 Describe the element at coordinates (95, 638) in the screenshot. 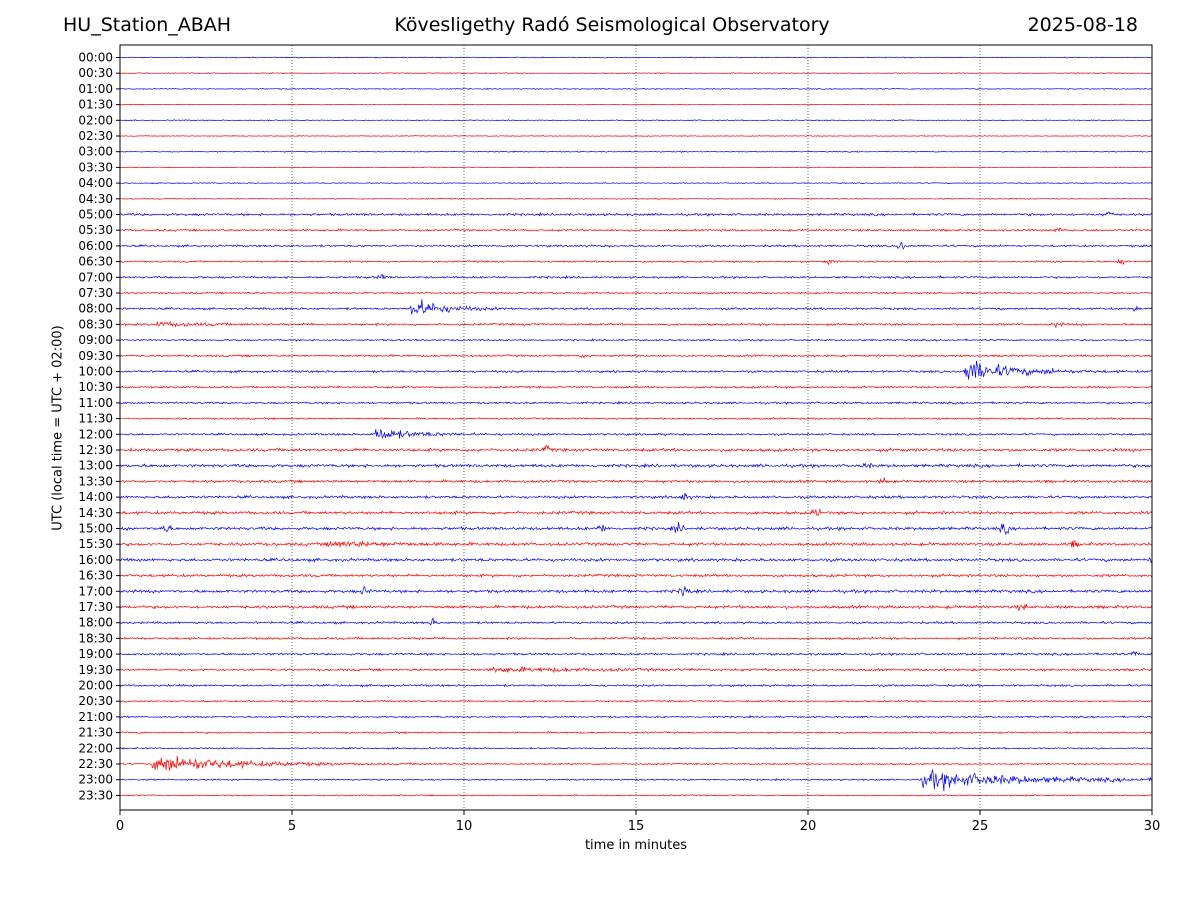

I see `y-tick-label: 18:30` at that location.